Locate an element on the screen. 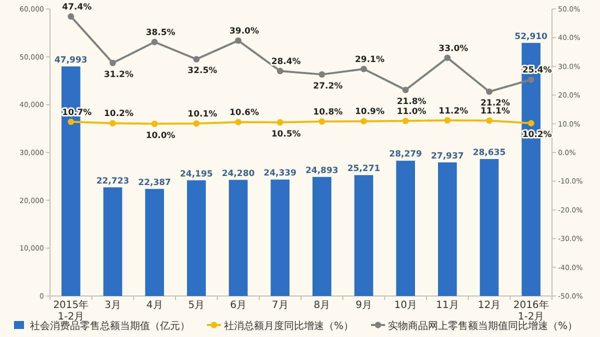  data-label: 10.1% is located at coordinates (203, 115).